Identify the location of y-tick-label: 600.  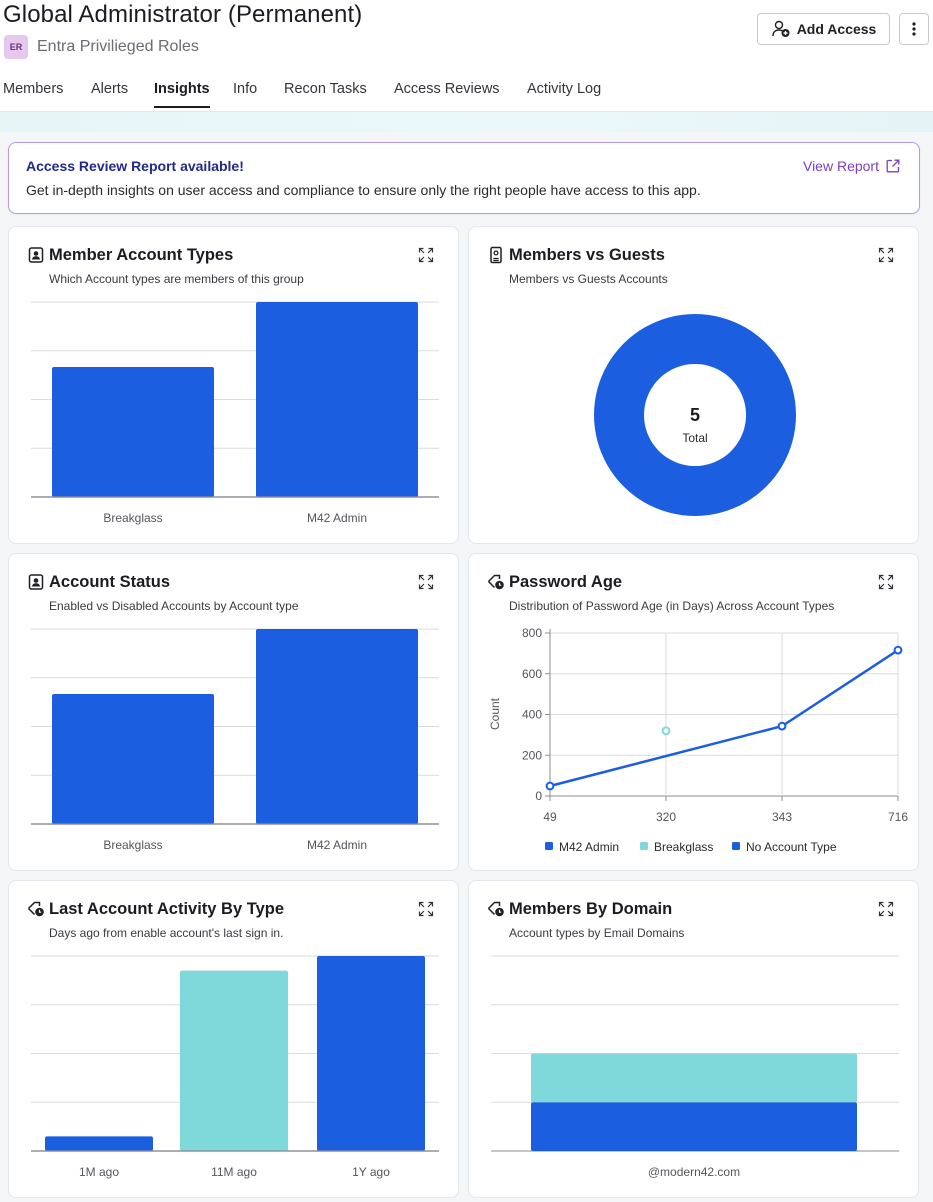
(532, 674).